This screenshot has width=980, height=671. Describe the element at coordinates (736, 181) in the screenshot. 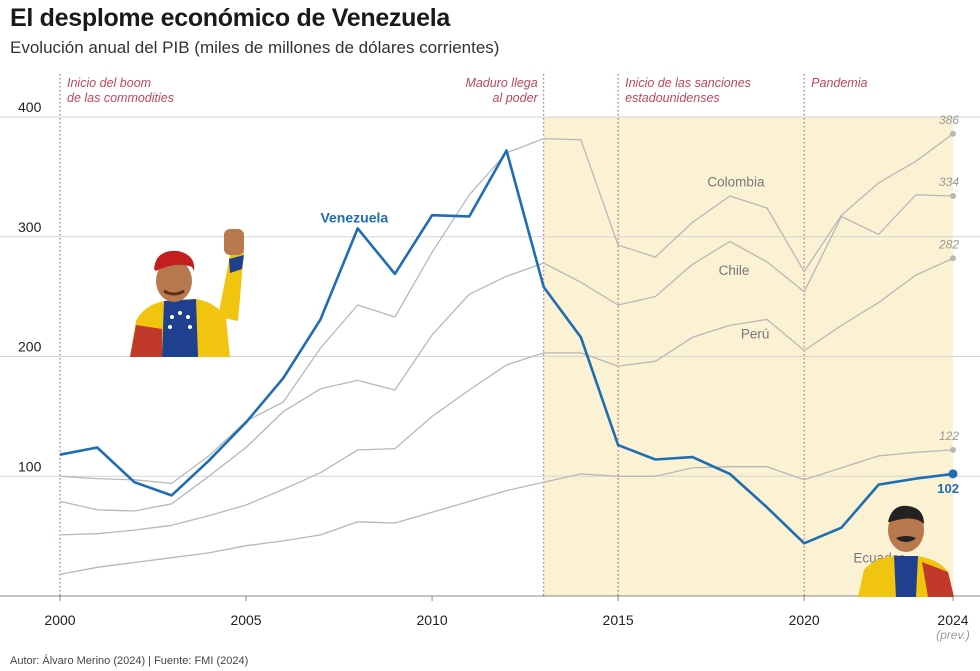

I see `series-label-colombia: Colombia` at that location.